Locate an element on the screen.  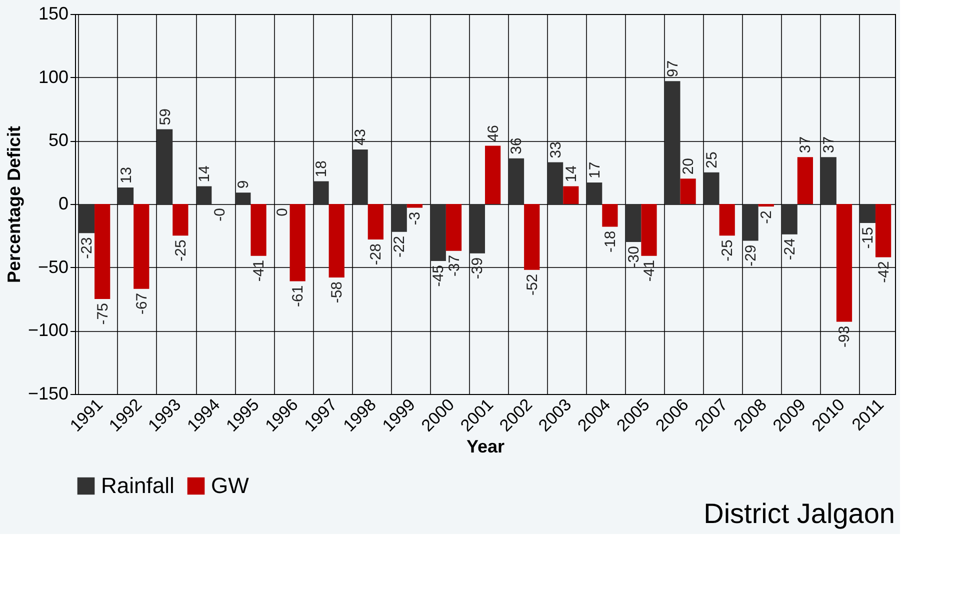
y-tick-label: 0 is located at coordinates (63, 204).